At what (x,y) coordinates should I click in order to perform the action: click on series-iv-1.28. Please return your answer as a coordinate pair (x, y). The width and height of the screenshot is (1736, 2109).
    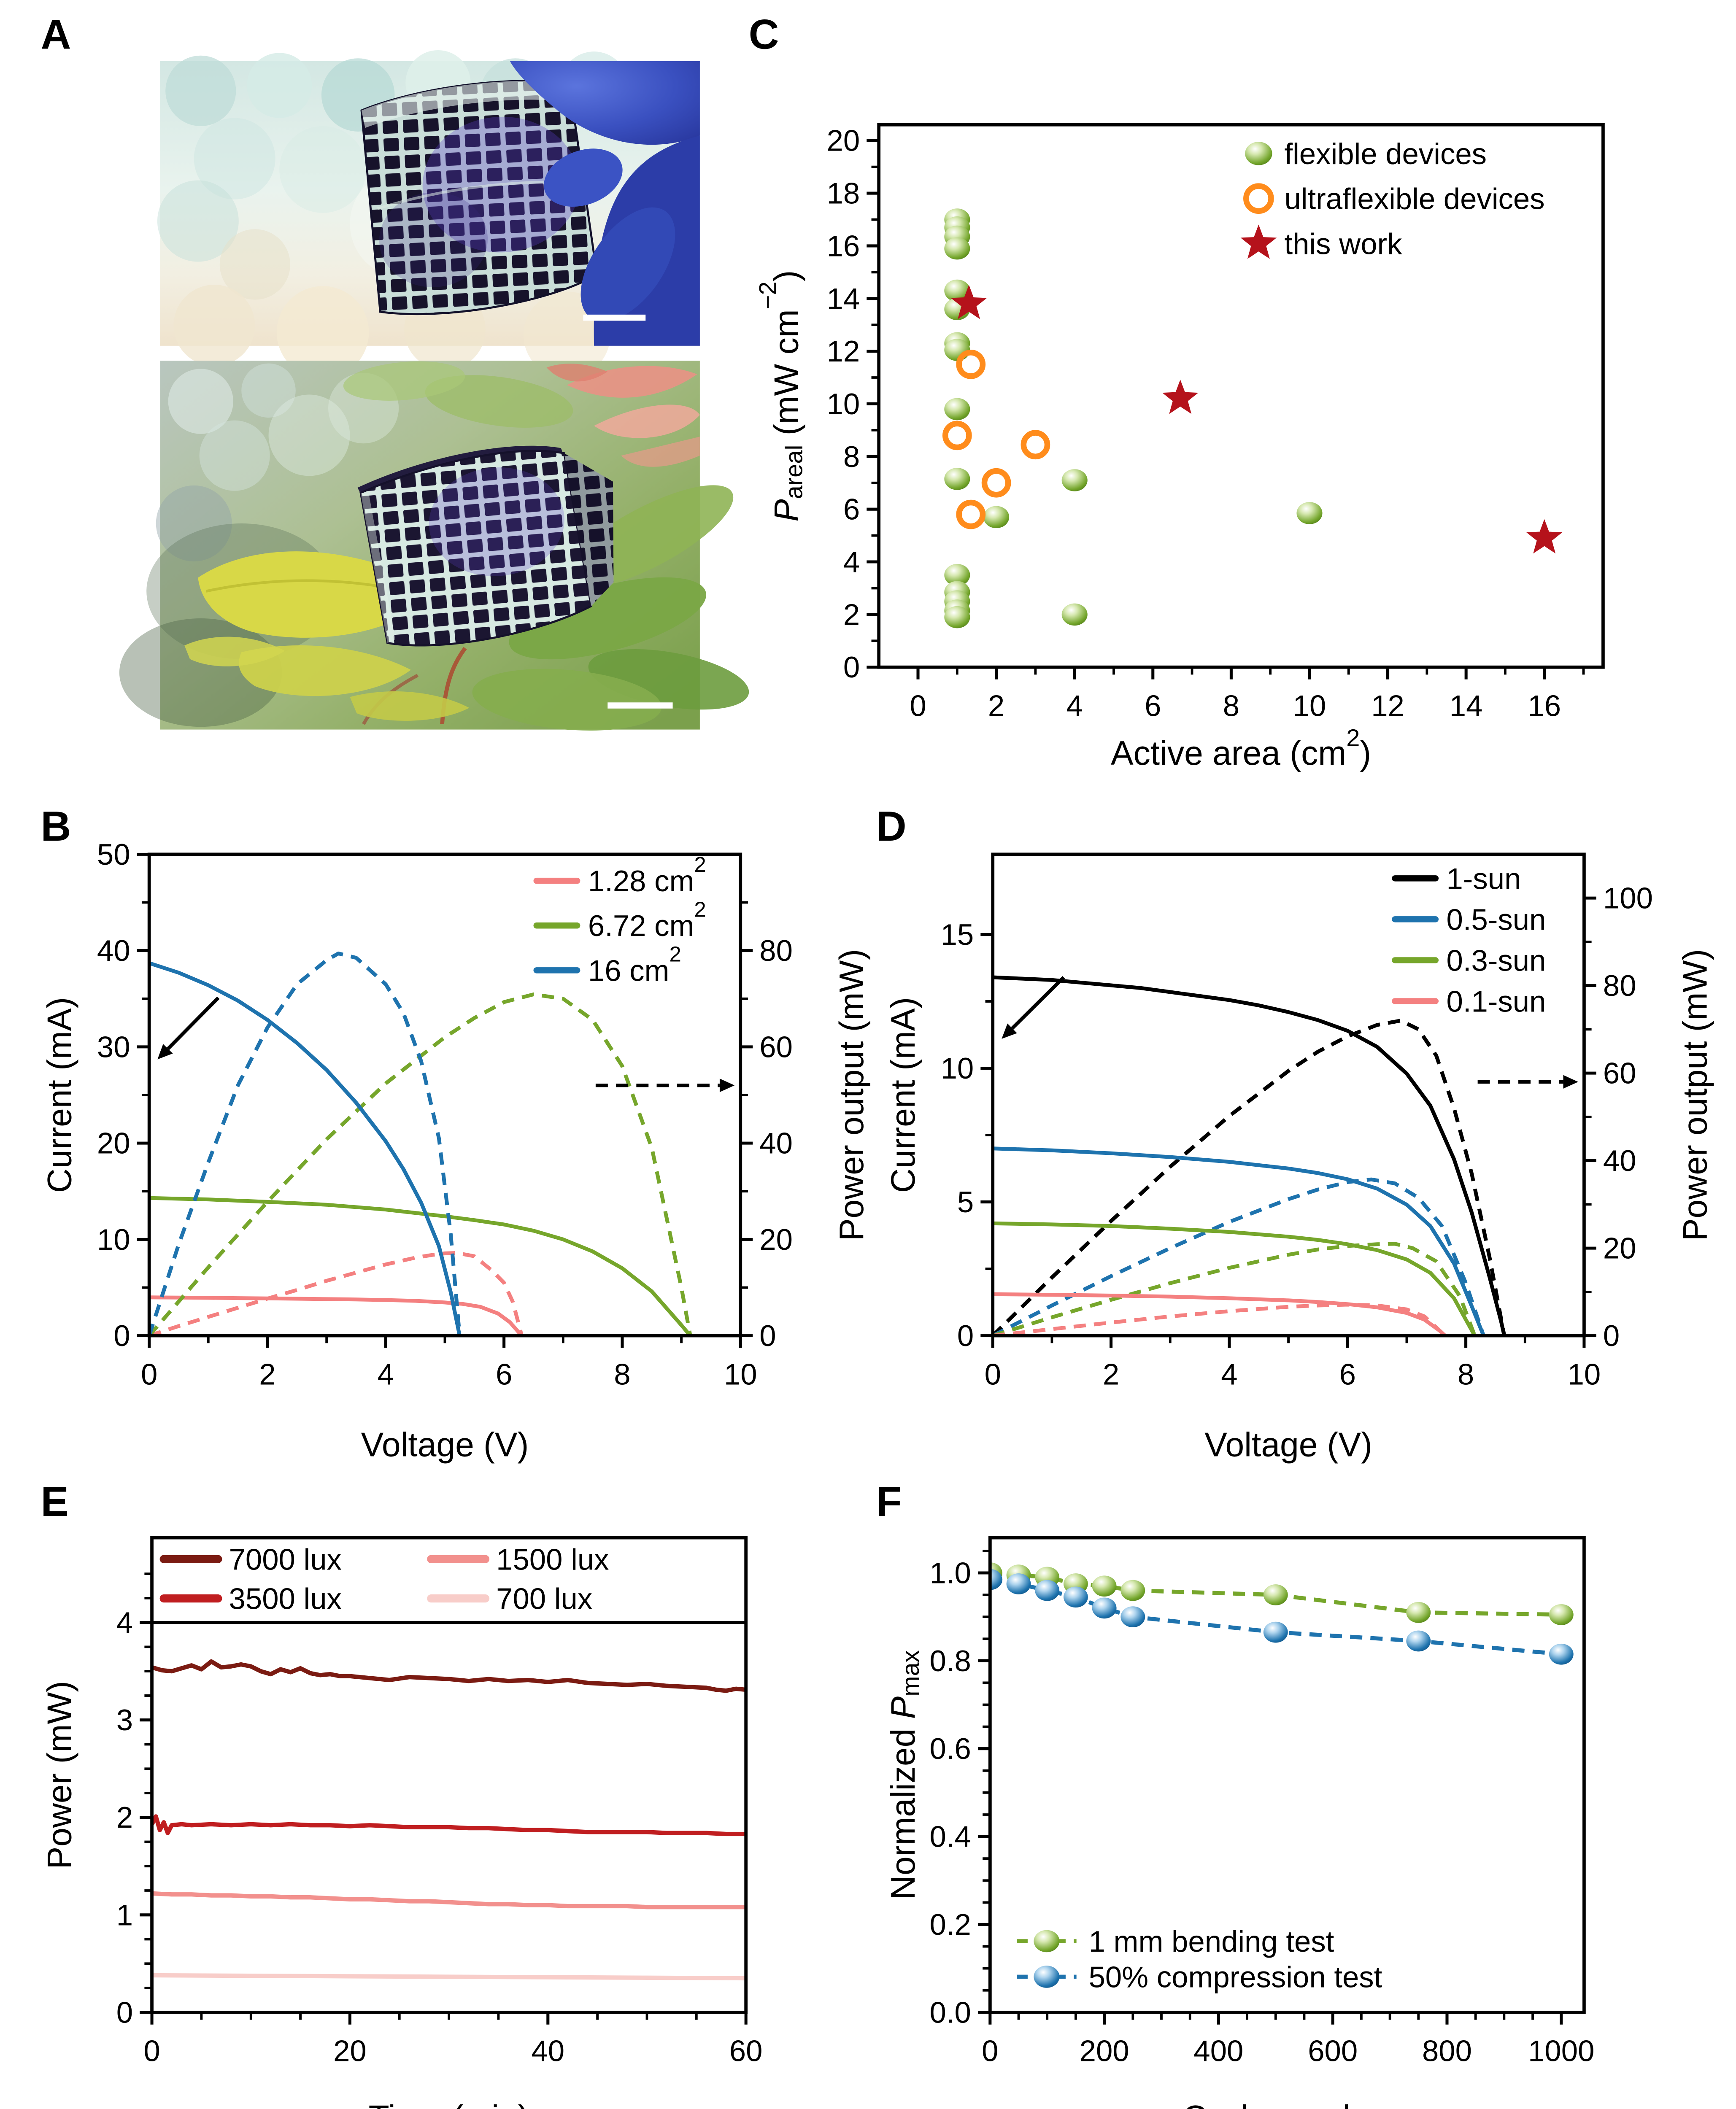
    Looking at the image, I should click on (336, 1316).